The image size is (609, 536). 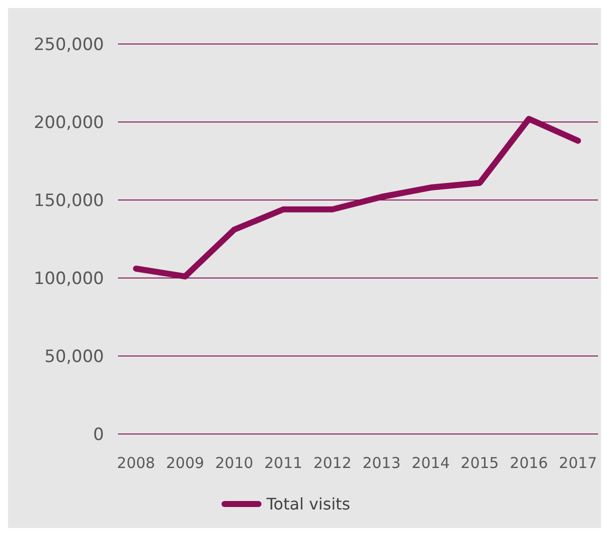 I want to click on y-tick-label: 250,000, so click(x=69, y=44).